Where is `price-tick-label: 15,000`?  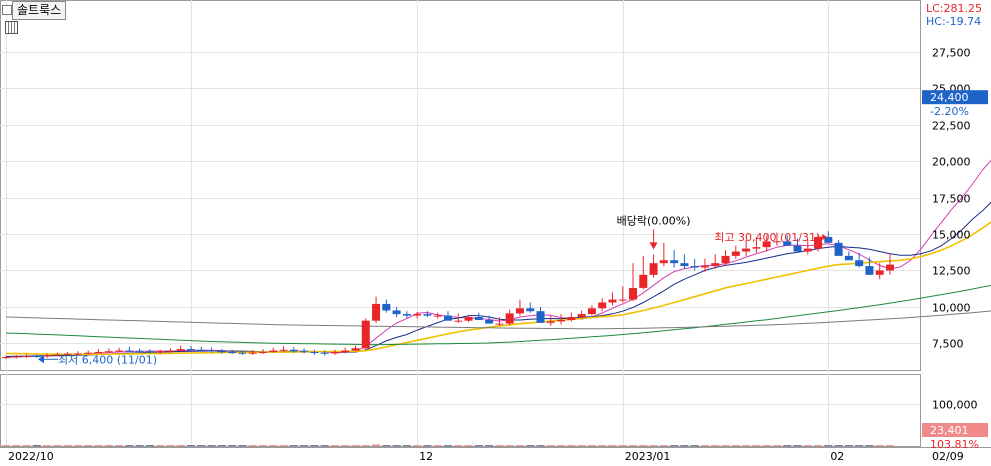 price-tick-label: 15,000 is located at coordinates (951, 235).